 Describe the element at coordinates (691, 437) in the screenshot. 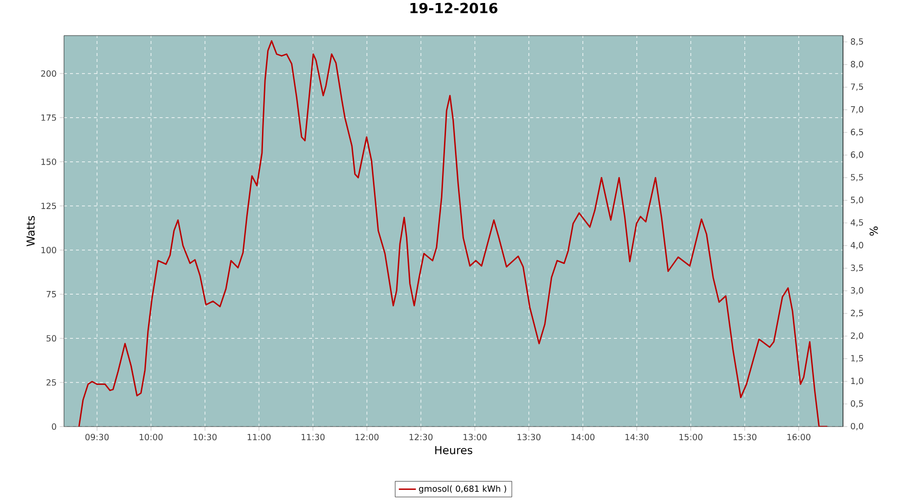

I see `x-tick-label: 15:00` at that location.